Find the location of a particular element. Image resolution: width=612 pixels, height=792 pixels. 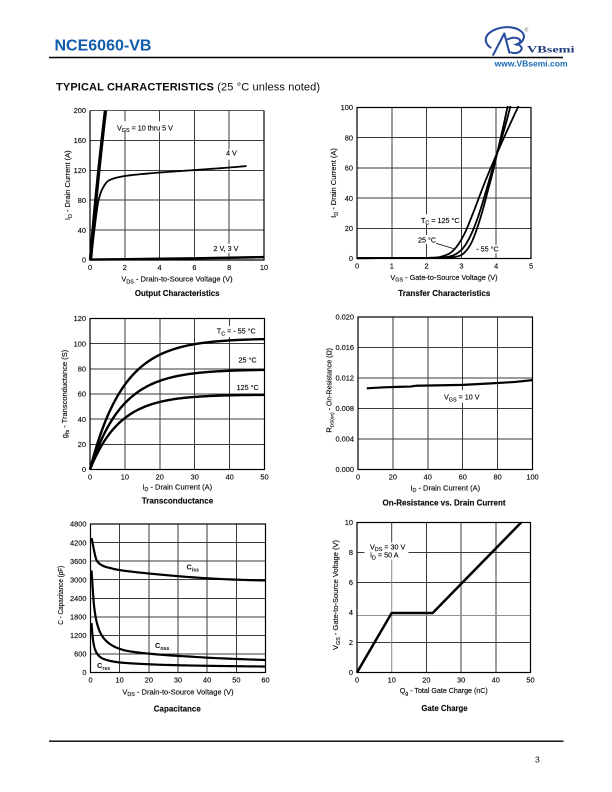

svg-text: NCE6060-VB is located at coordinates (103, 46).